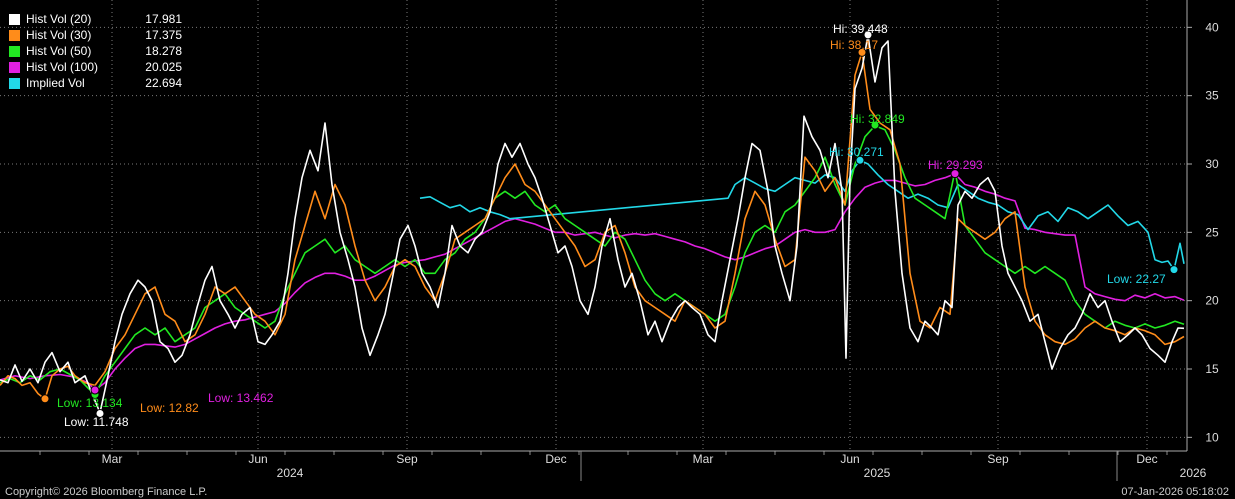  I want to click on annotation-label: Hi: 39.448, so click(860, 29).